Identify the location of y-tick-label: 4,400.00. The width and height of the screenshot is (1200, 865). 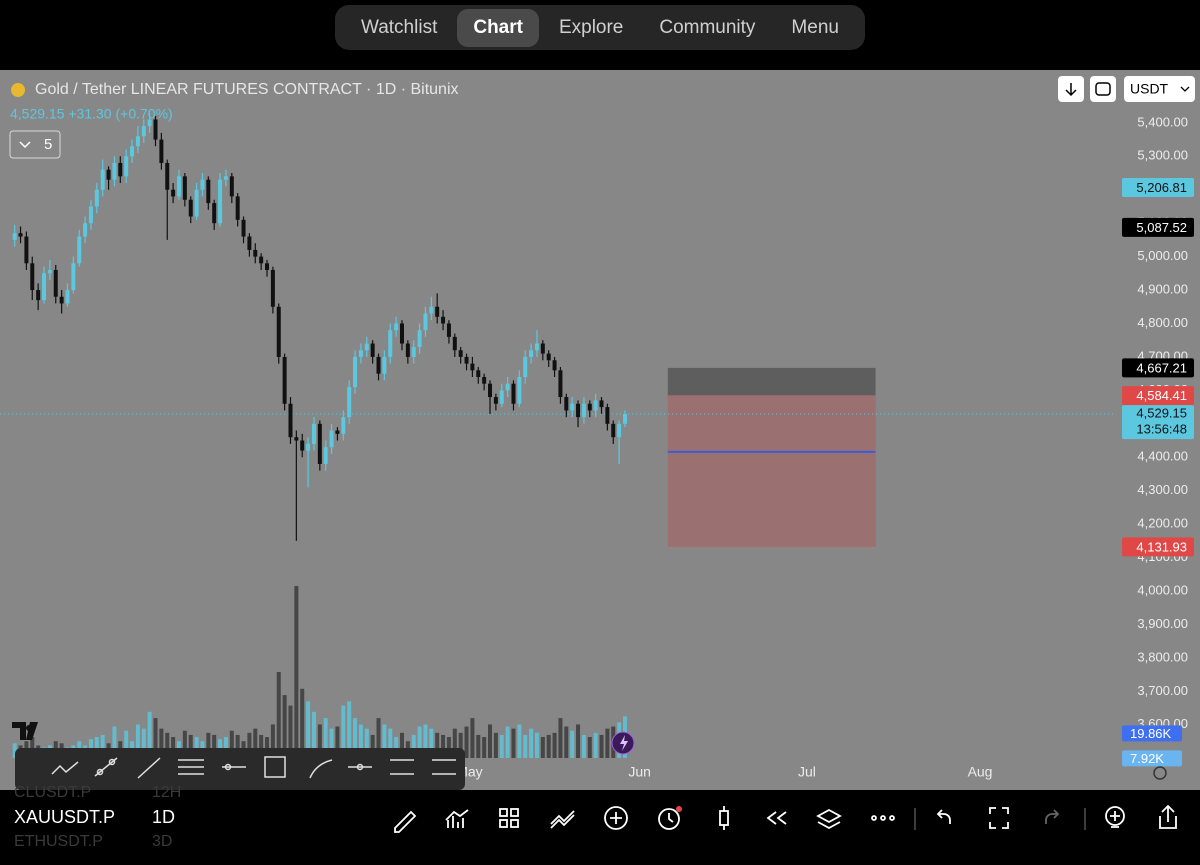
(1162, 456).